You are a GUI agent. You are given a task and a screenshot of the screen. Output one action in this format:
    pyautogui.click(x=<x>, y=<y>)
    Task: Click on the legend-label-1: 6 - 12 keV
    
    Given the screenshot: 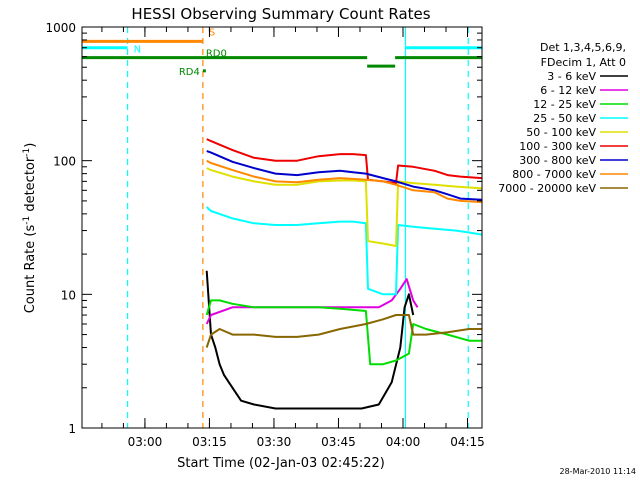 What is the action you would take?
    pyautogui.click(x=568, y=90)
    